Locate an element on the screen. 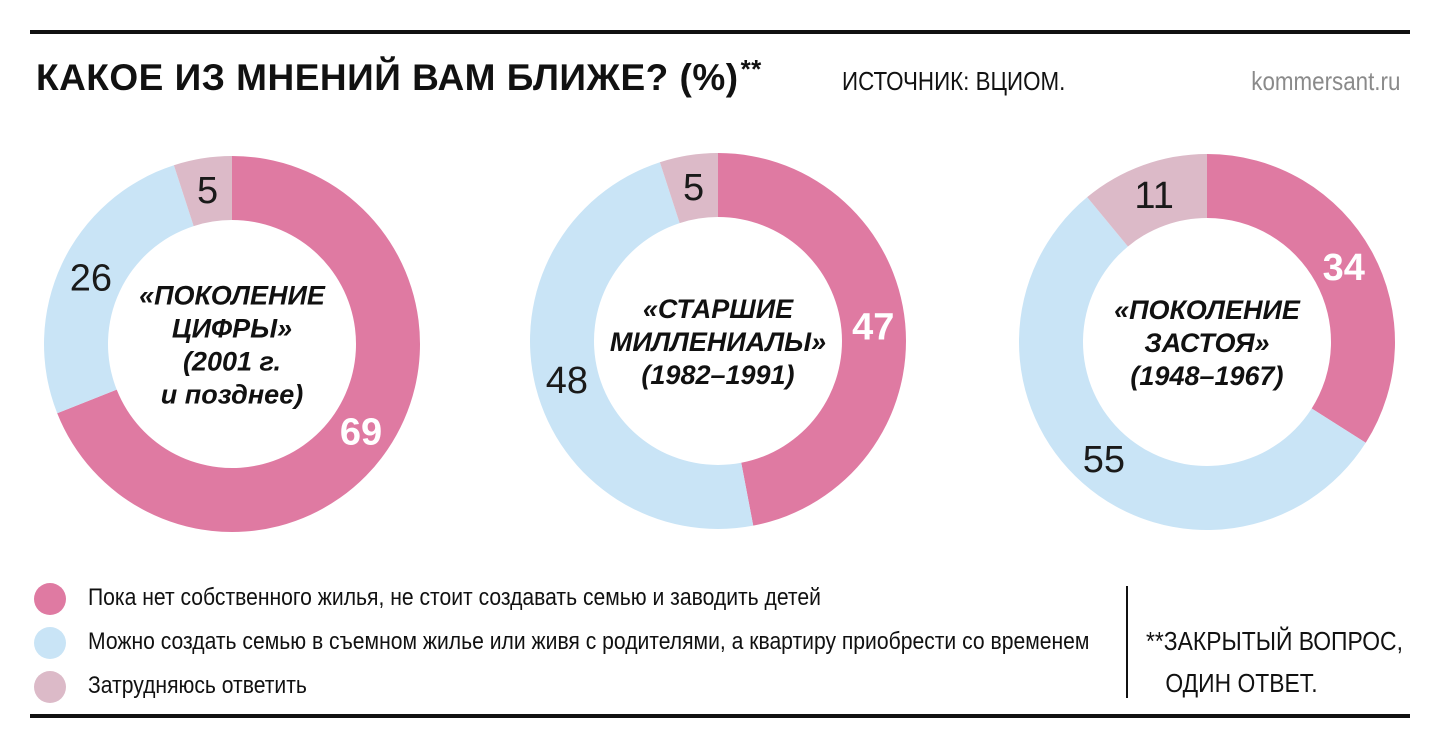  site-link: kommersant.ru is located at coordinates (1325, 81).